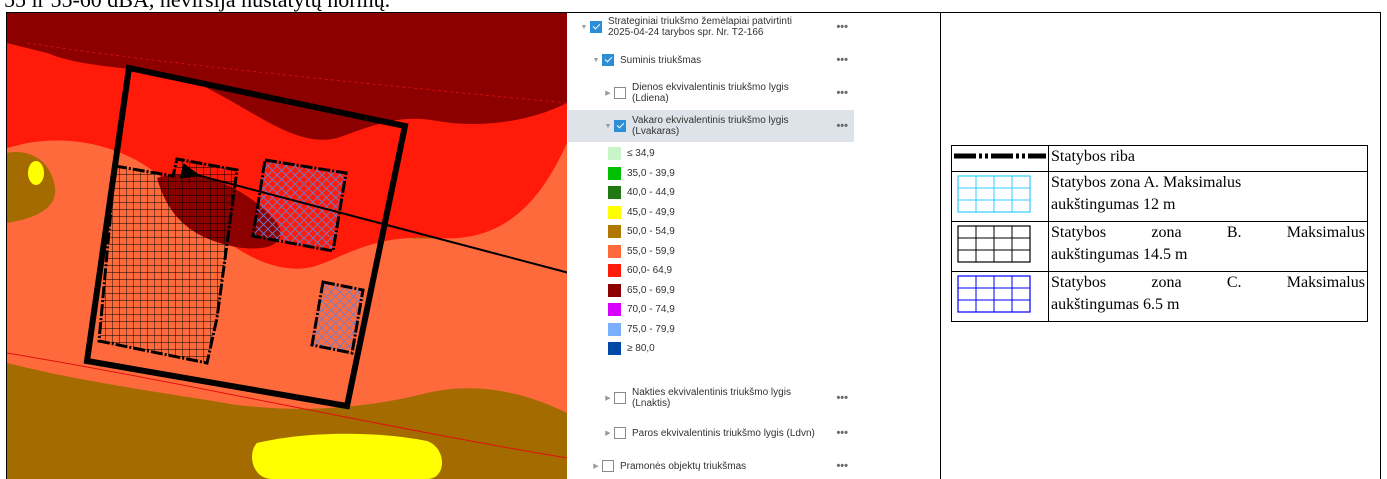 The width and height of the screenshot is (1387, 479). What do you see at coordinates (1159, 158) in the screenshot?
I see `legend-row-boundary: Statybos riba` at bounding box center [1159, 158].